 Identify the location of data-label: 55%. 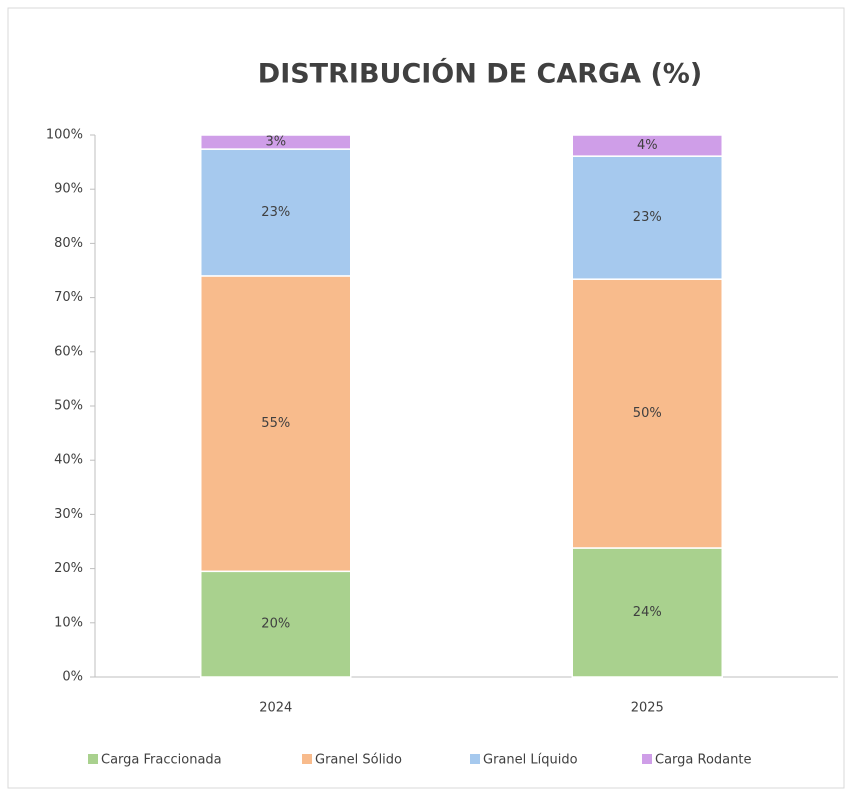
(275, 423).